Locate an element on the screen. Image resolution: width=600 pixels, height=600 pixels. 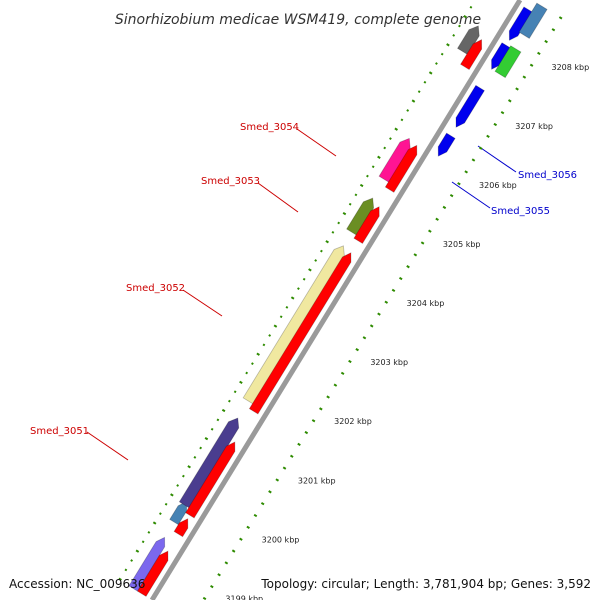
gene-purple-left is located at coordinates (147, 564).